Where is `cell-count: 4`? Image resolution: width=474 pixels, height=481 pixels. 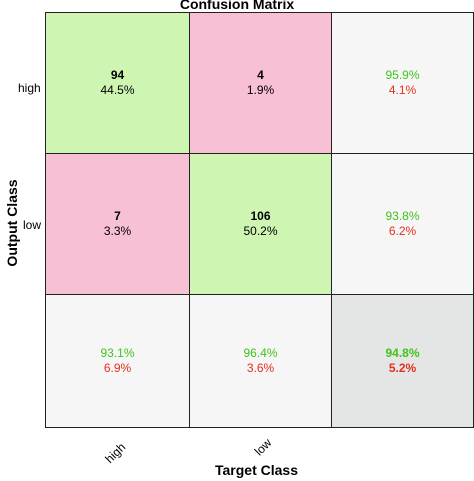
cell-count: 4 is located at coordinates (260, 75).